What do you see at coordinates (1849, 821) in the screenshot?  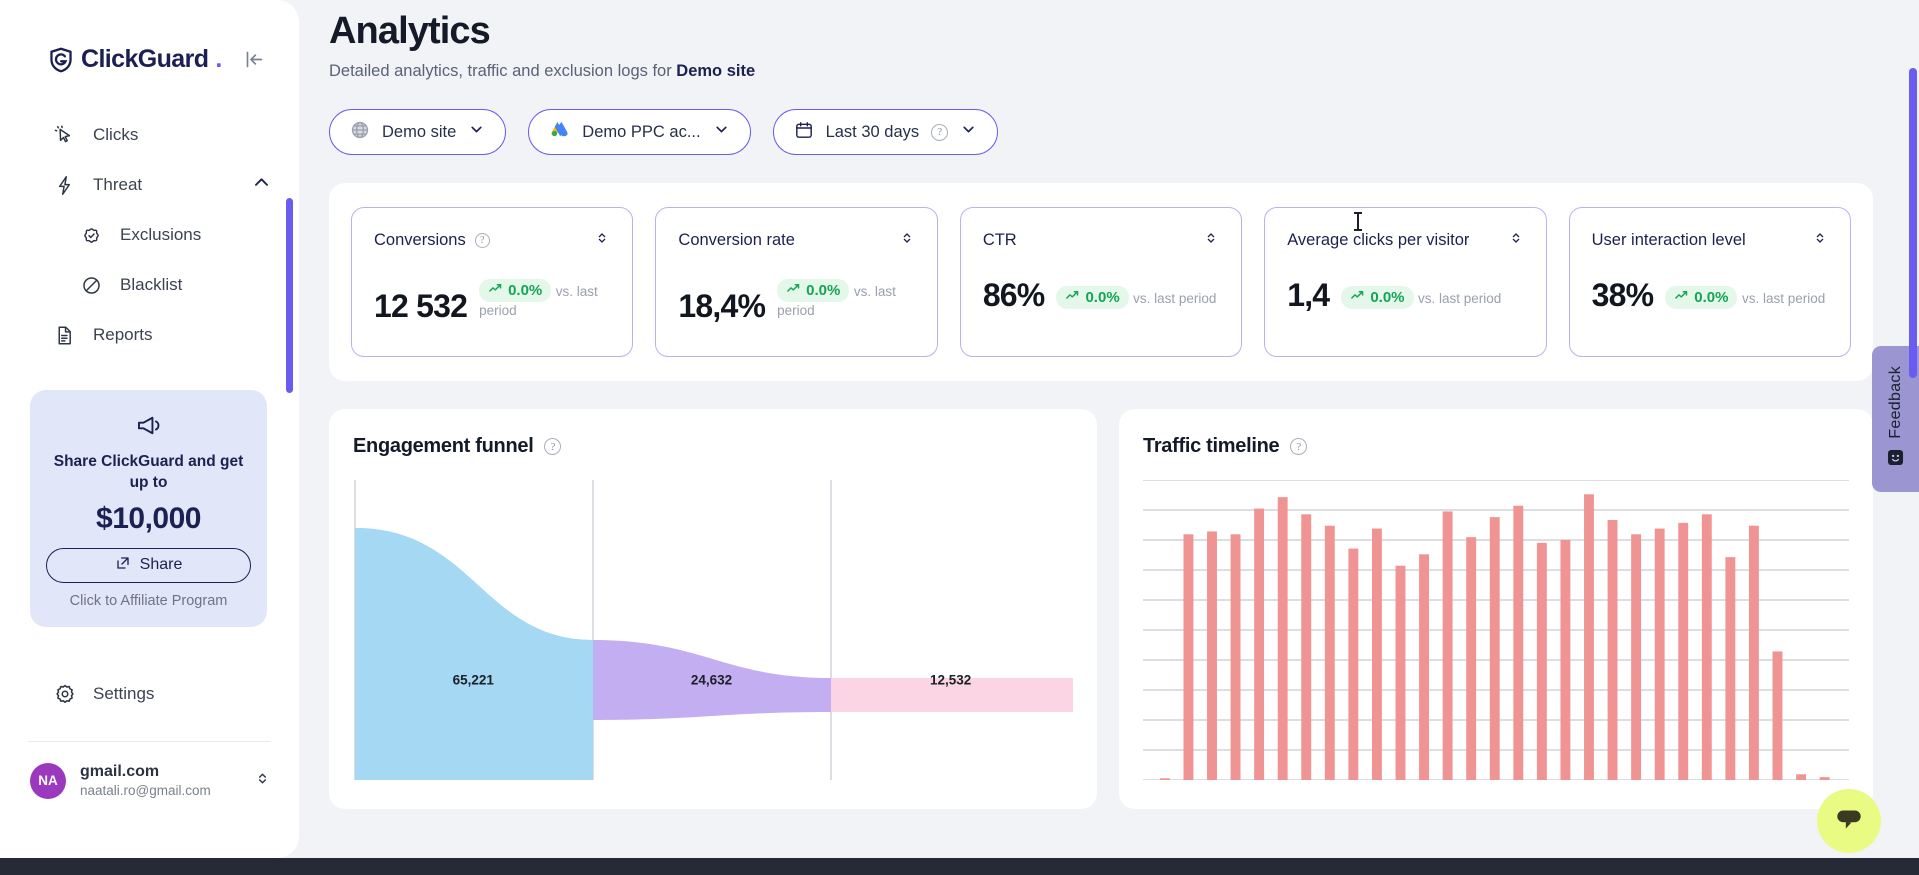 I see `chat-widget-button` at bounding box center [1849, 821].